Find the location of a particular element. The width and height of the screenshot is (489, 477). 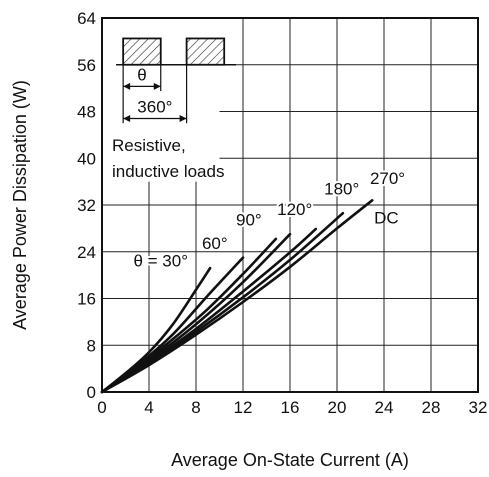

x-tick-label: 32 is located at coordinates (478, 407).